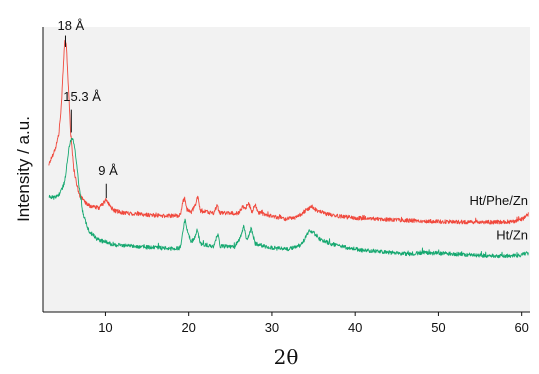 The width and height of the screenshot is (539, 374). Describe the element at coordinates (498, 217) in the screenshot. I see `series-labels: Ht/Phe/Zn Ht/Zn` at that location.